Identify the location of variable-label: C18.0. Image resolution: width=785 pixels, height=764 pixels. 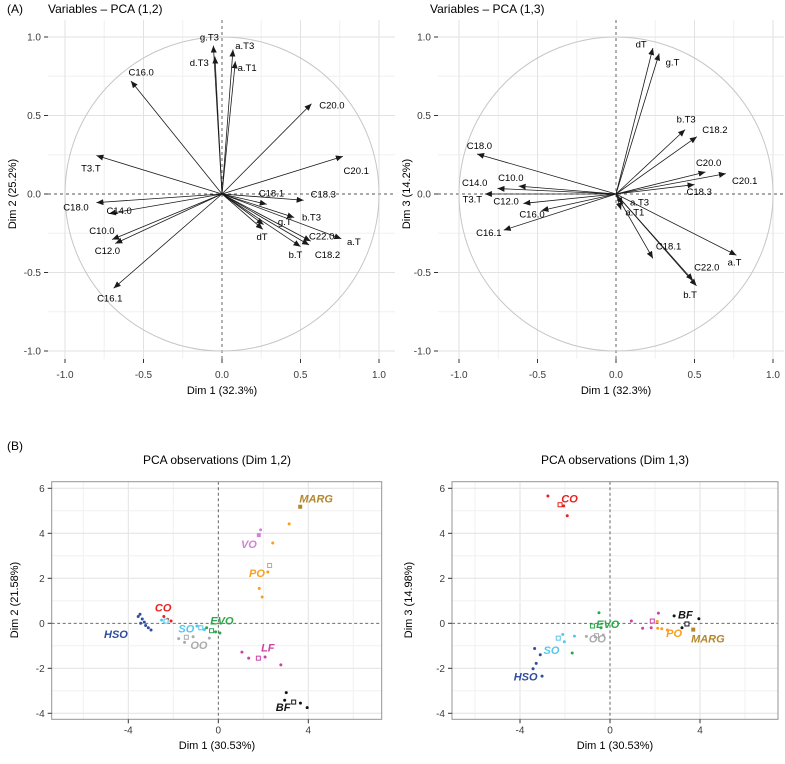
(75, 208).